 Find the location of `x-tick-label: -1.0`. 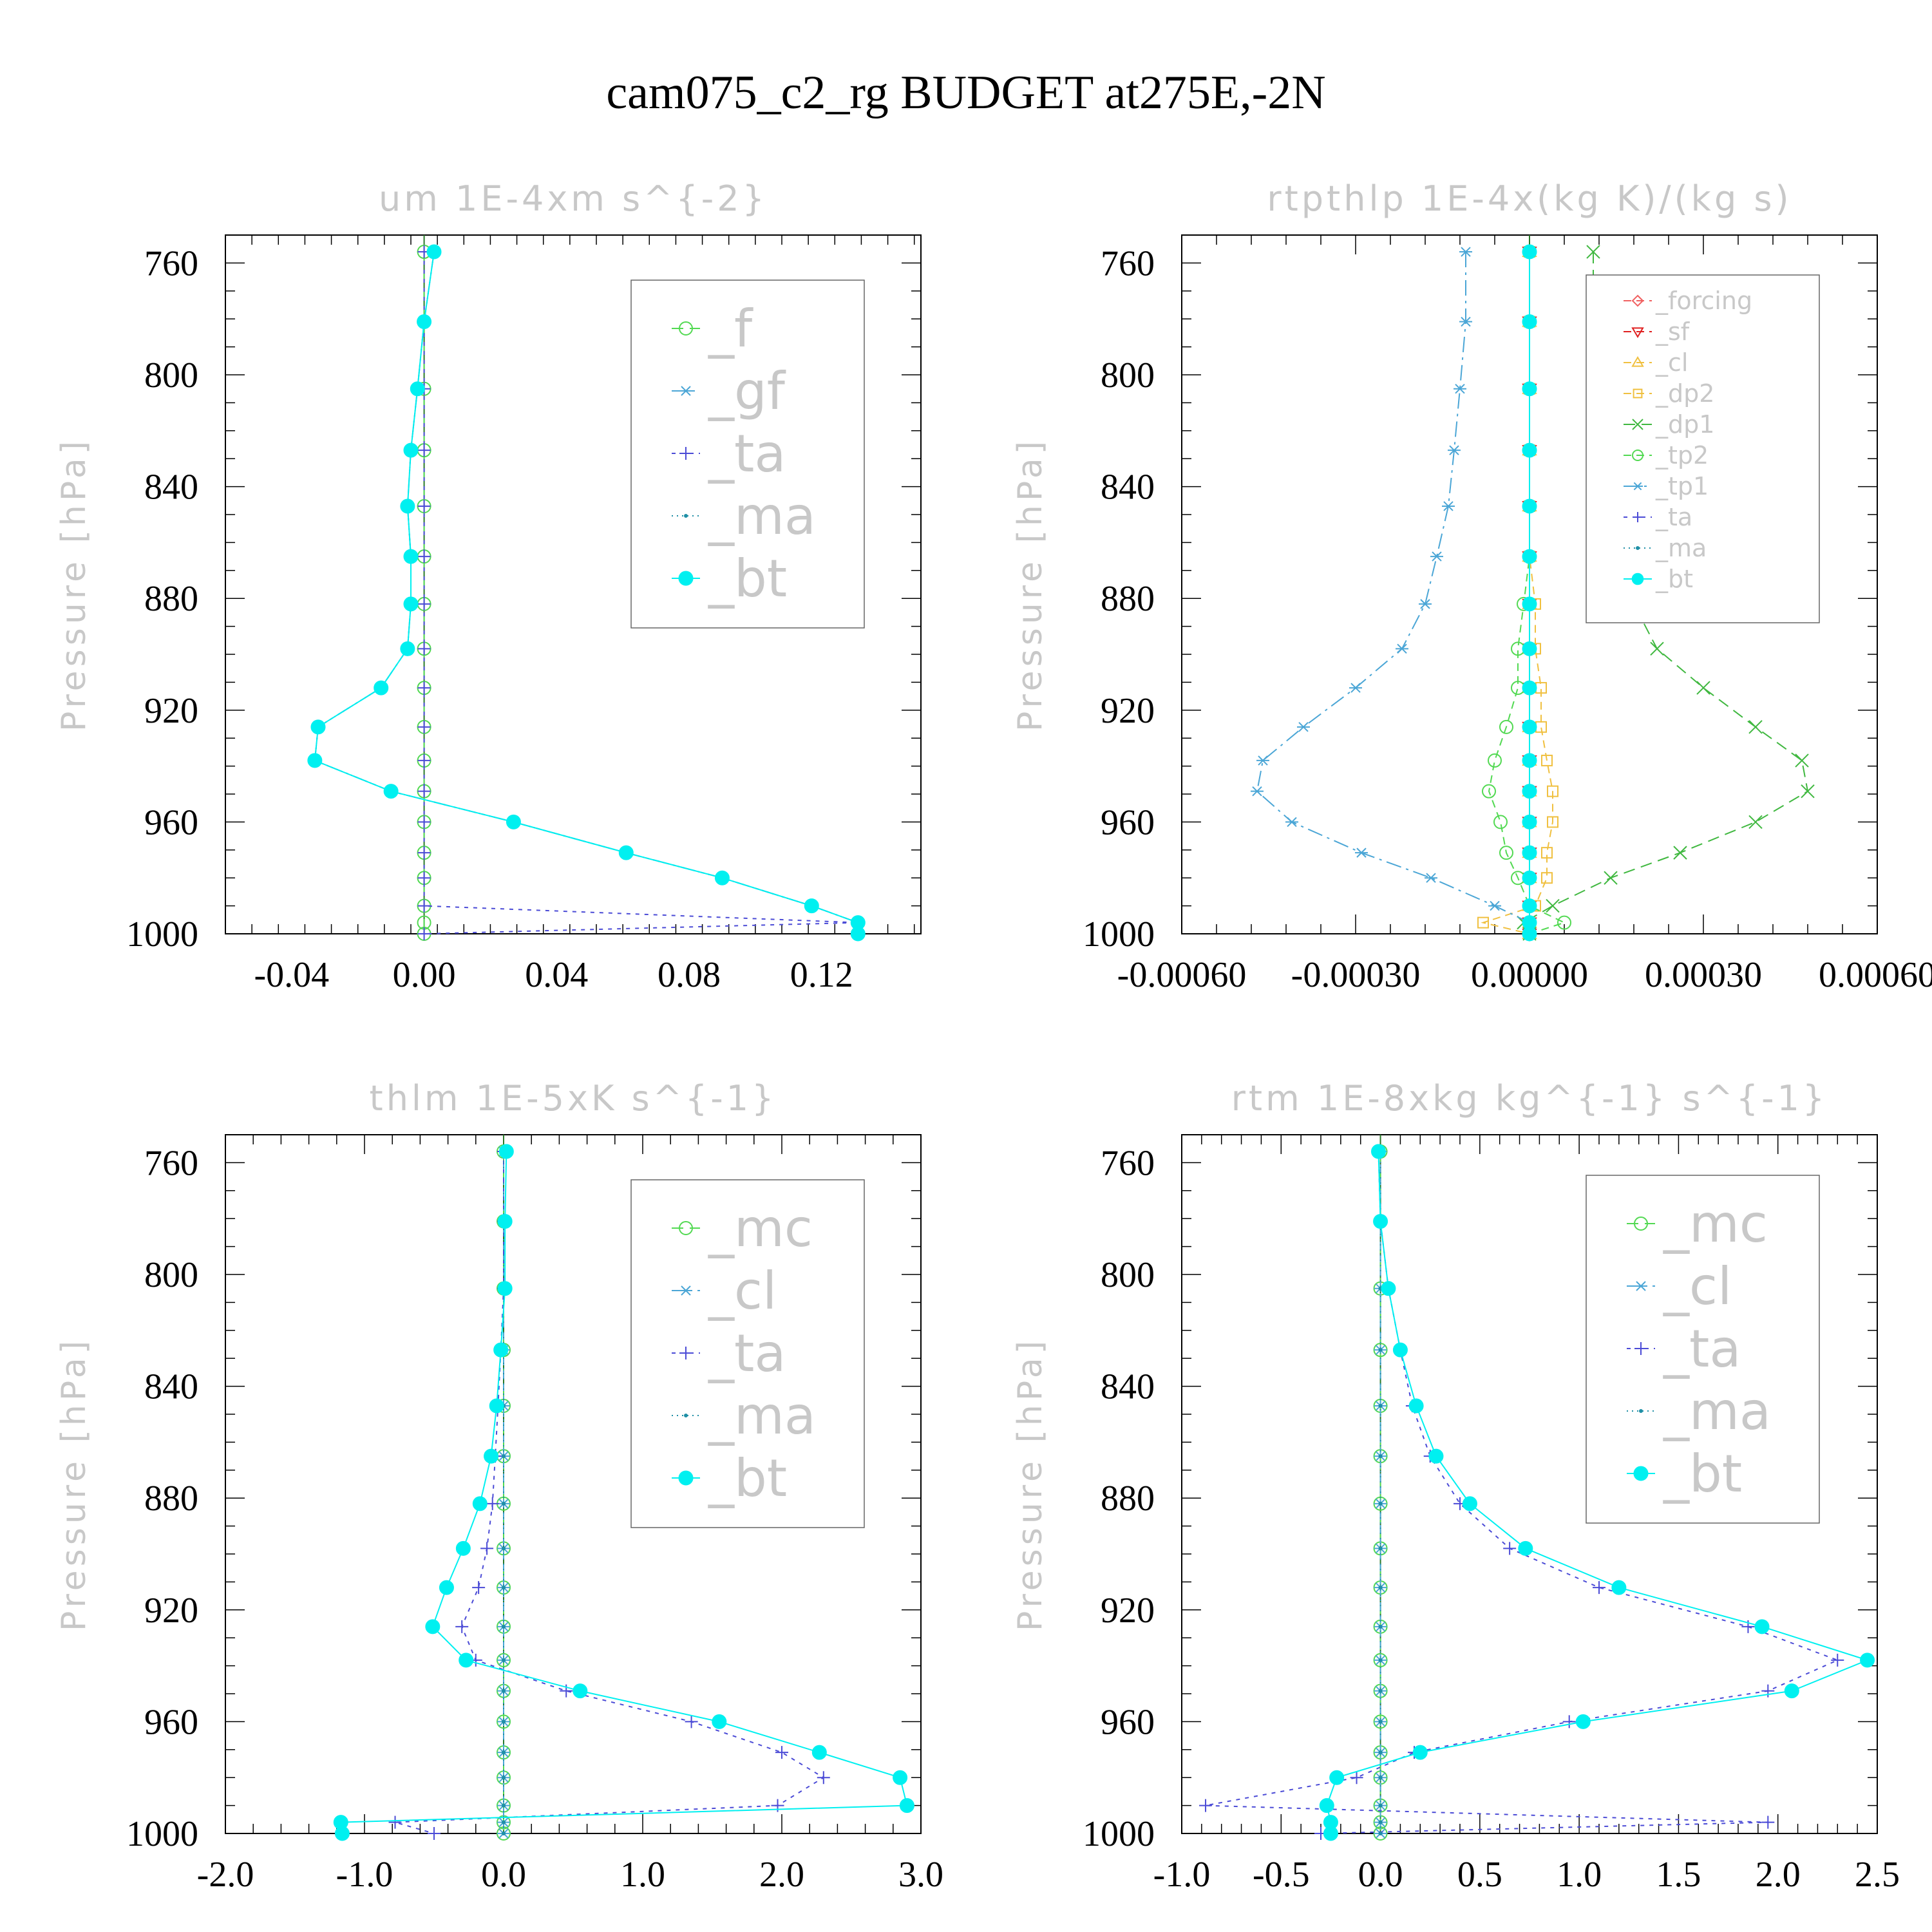

x-tick-label: -1.0 is located at coordinates (1182, 1875).